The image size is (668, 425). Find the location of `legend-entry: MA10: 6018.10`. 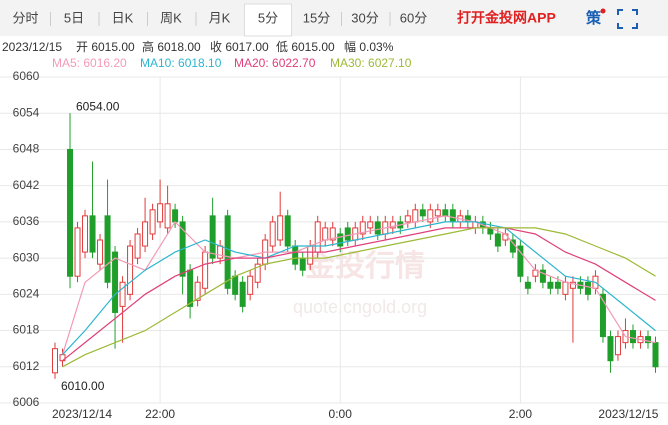

legend-entry: MA10: 6018.10 is located at coordinates (181, 63).